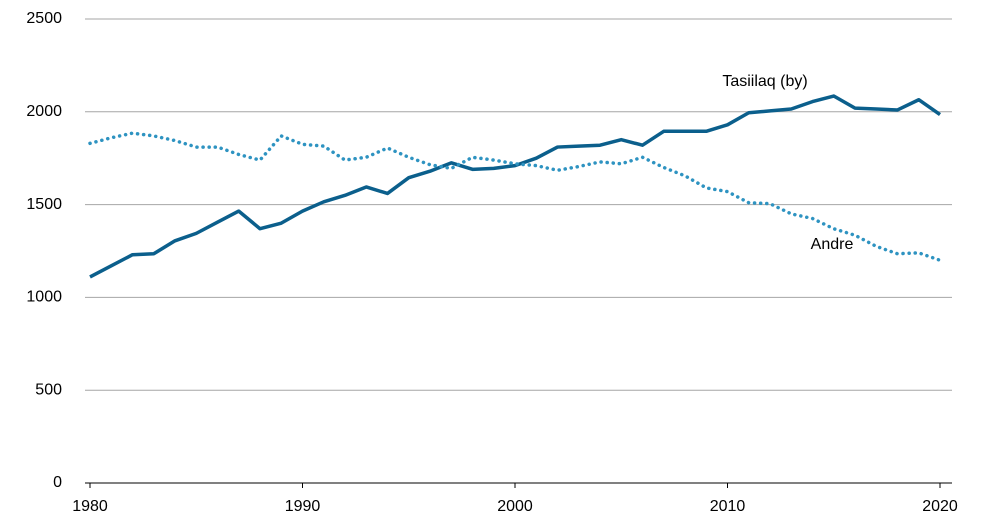 This screenshot has height=522, width=983. What do you see at coordinates (90, 506) in the screenshot?
I see `x-tick-label: 1980` at bounding box center [90, 506].